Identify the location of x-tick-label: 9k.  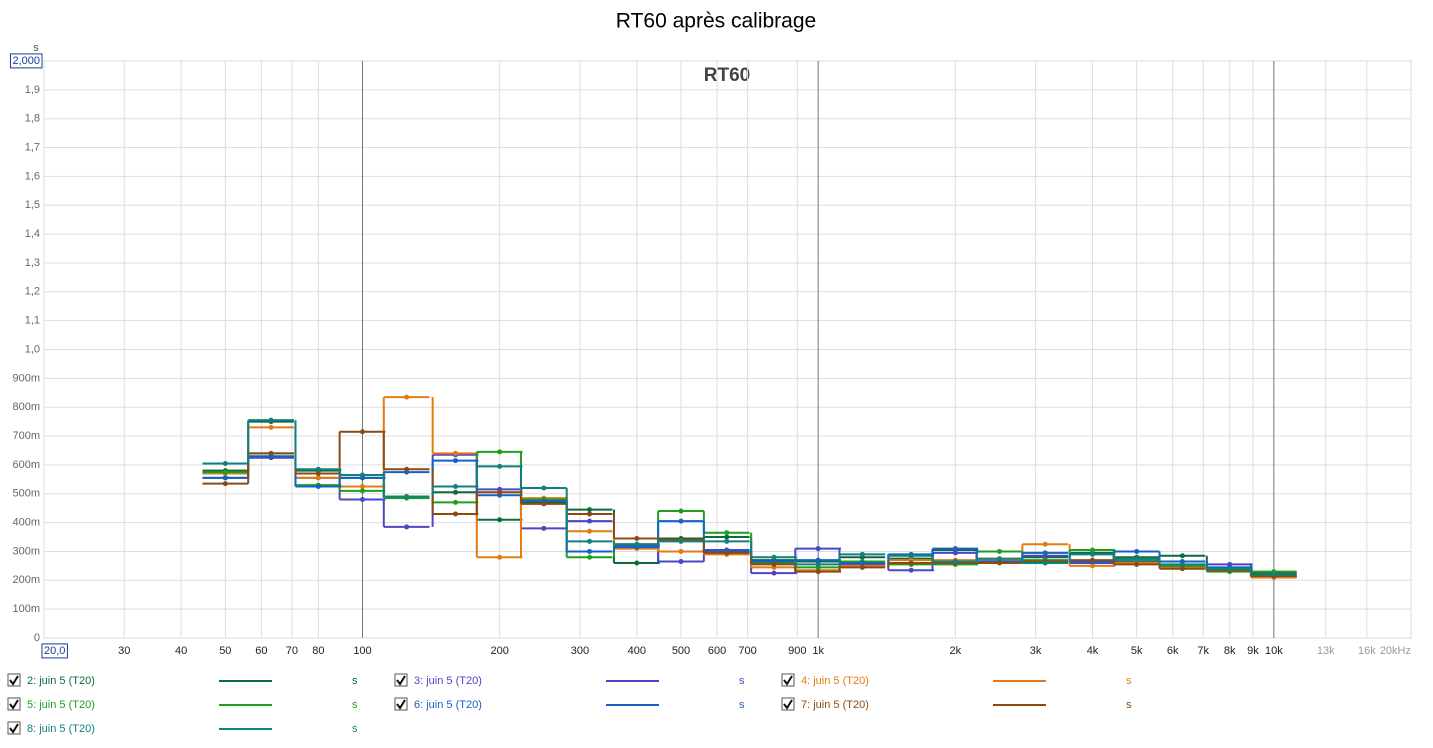
(1253, 651).